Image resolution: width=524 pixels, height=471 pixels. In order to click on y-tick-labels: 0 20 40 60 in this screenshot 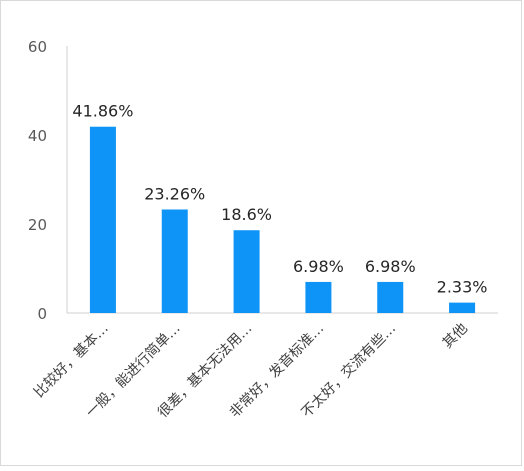, I will do `click(37, 180)`.